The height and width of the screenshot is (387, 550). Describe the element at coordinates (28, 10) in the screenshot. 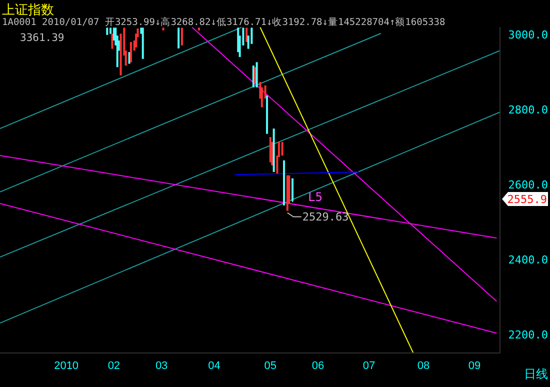

I see `chart-title: 上证指数` at that location.